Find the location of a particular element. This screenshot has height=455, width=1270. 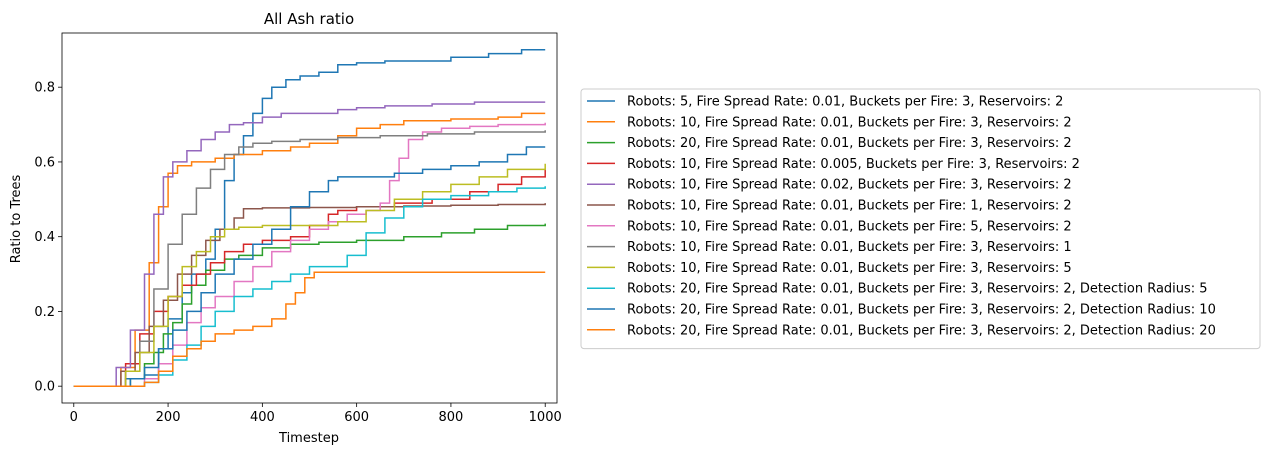

x-axis-title: Timestep is located at coordinates (308, 438).